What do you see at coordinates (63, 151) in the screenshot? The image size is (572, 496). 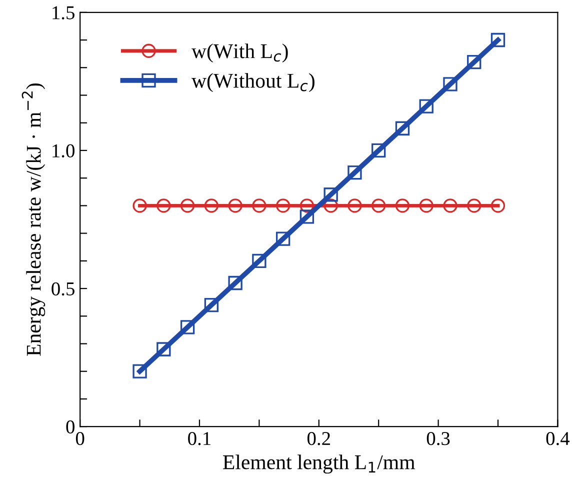 I see `y-tick-label: 1.0` at bounding box center [63, 151].